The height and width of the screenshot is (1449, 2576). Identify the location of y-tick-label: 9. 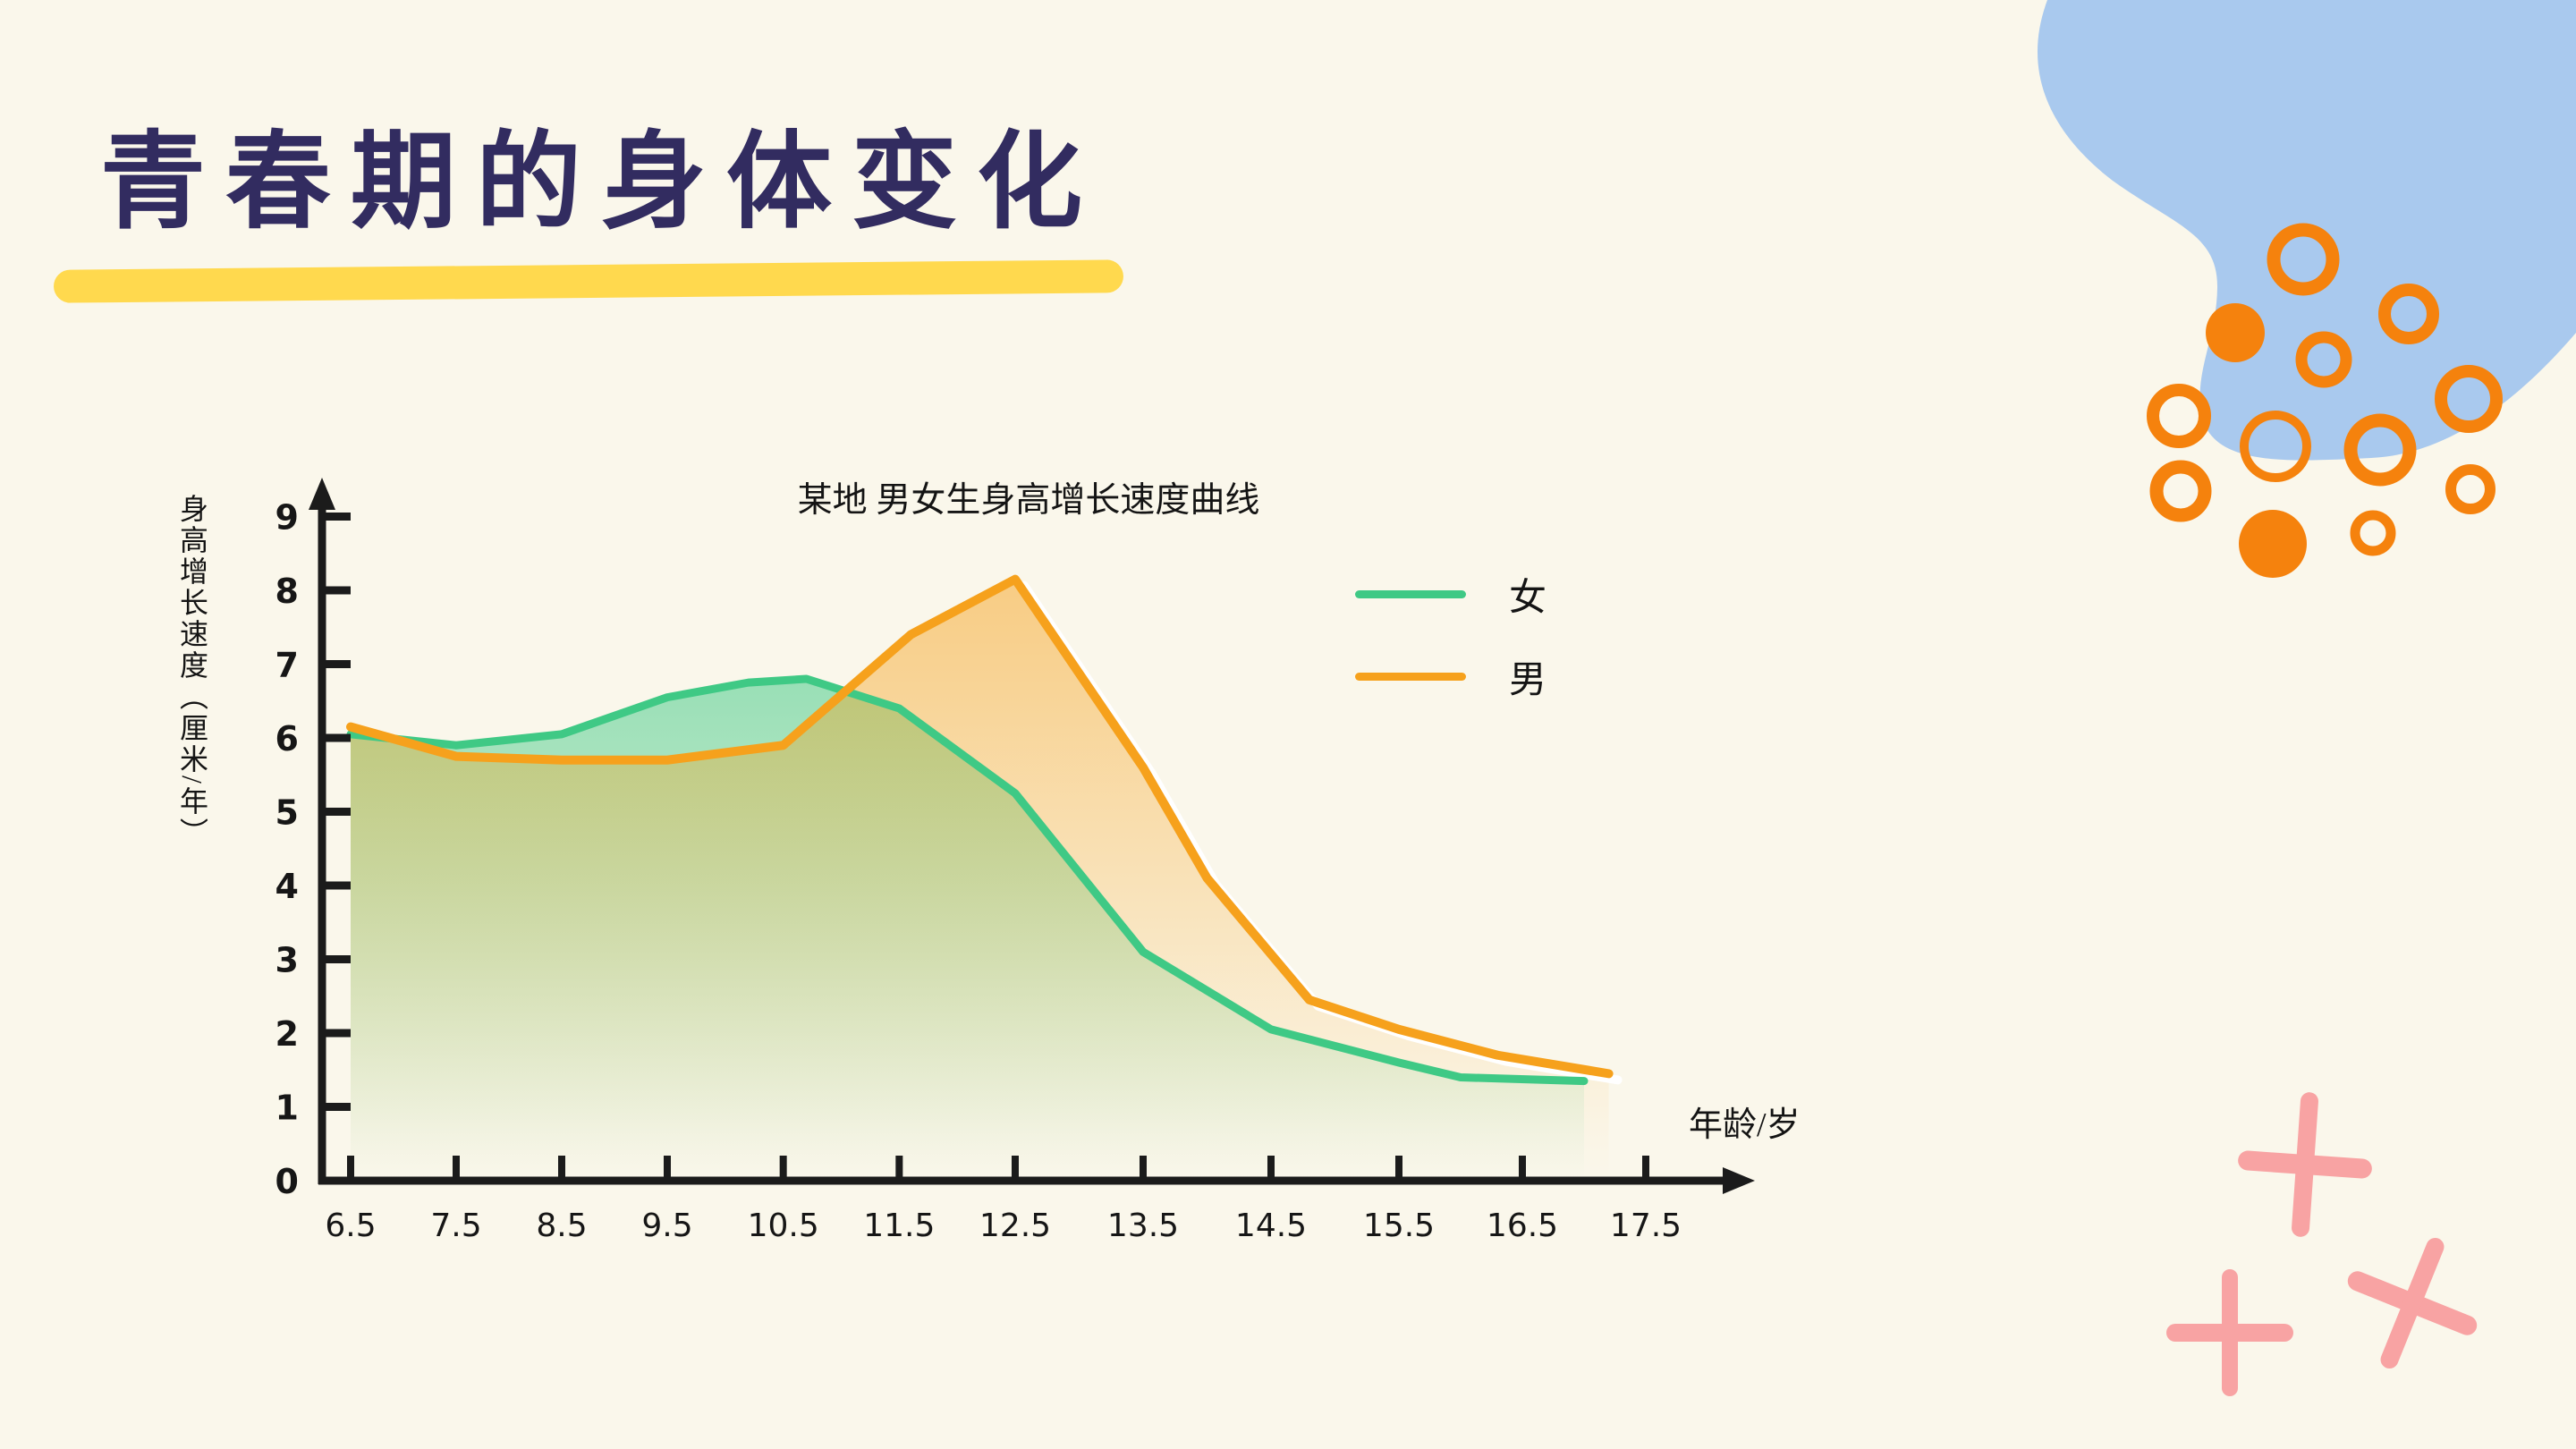
(287, 518).